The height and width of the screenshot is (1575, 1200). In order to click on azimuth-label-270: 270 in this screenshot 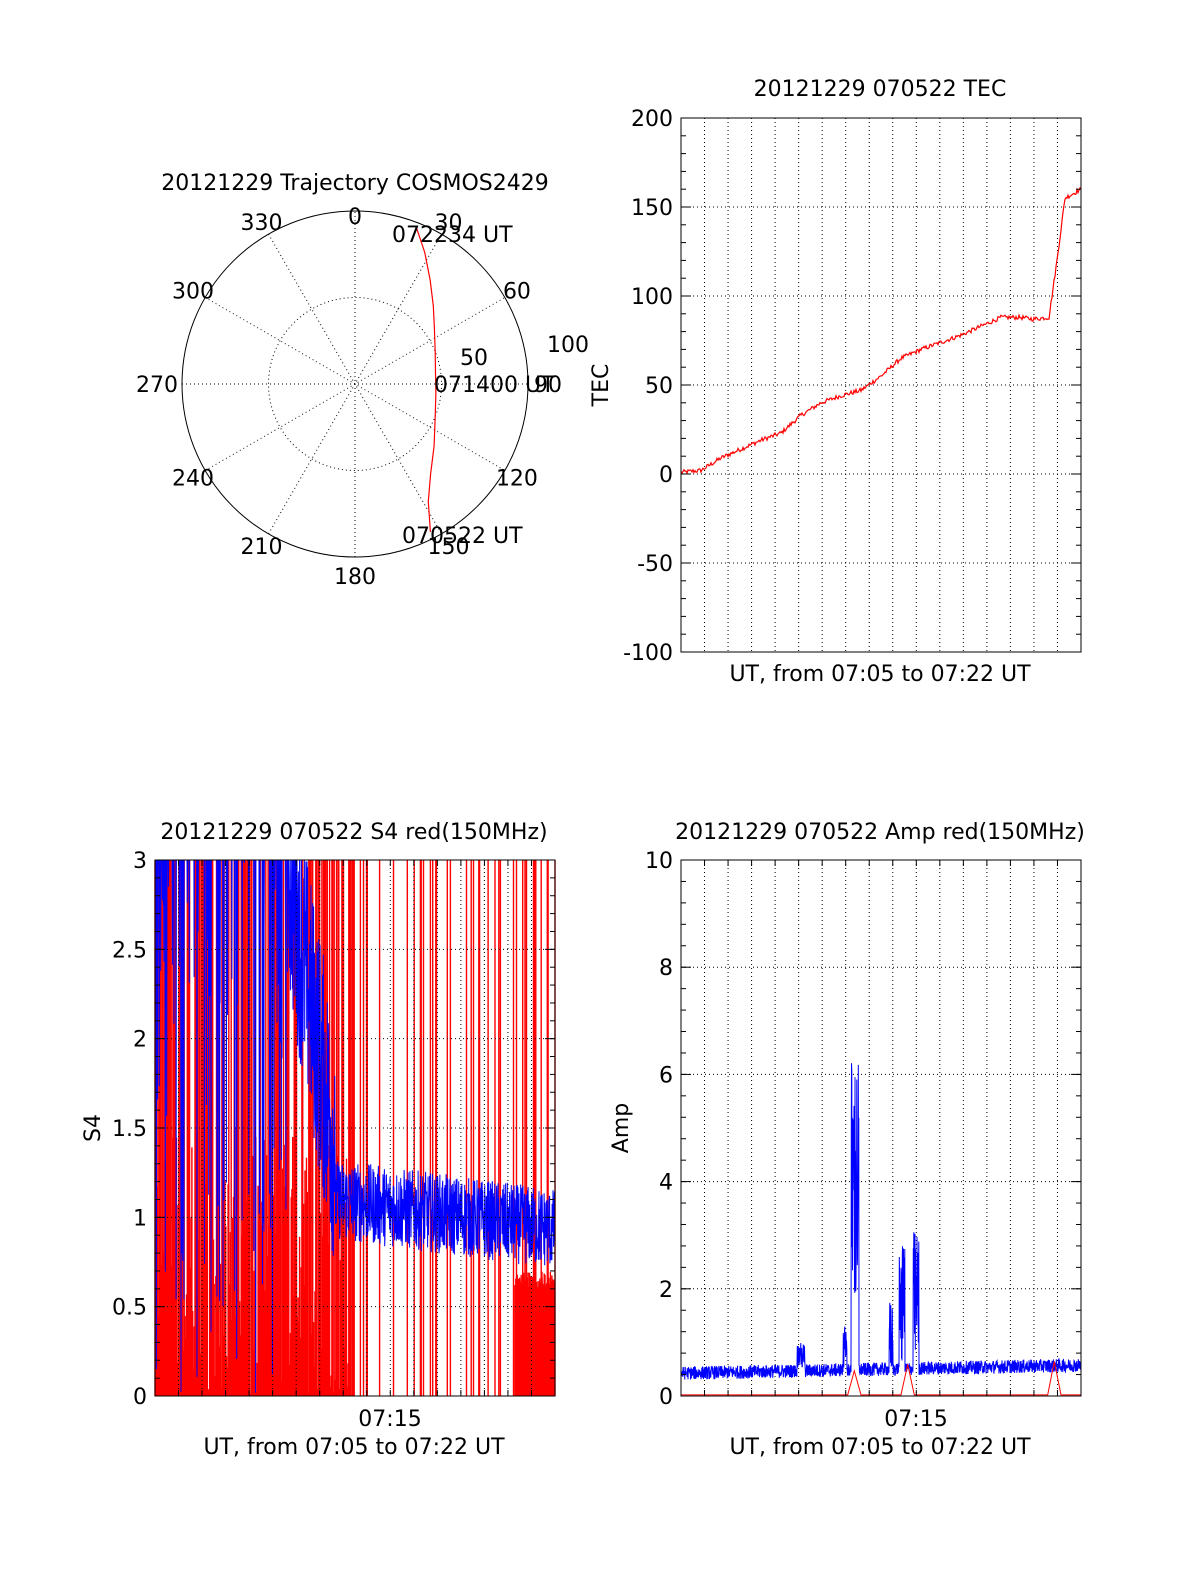, I will do `click(157, 385)`.